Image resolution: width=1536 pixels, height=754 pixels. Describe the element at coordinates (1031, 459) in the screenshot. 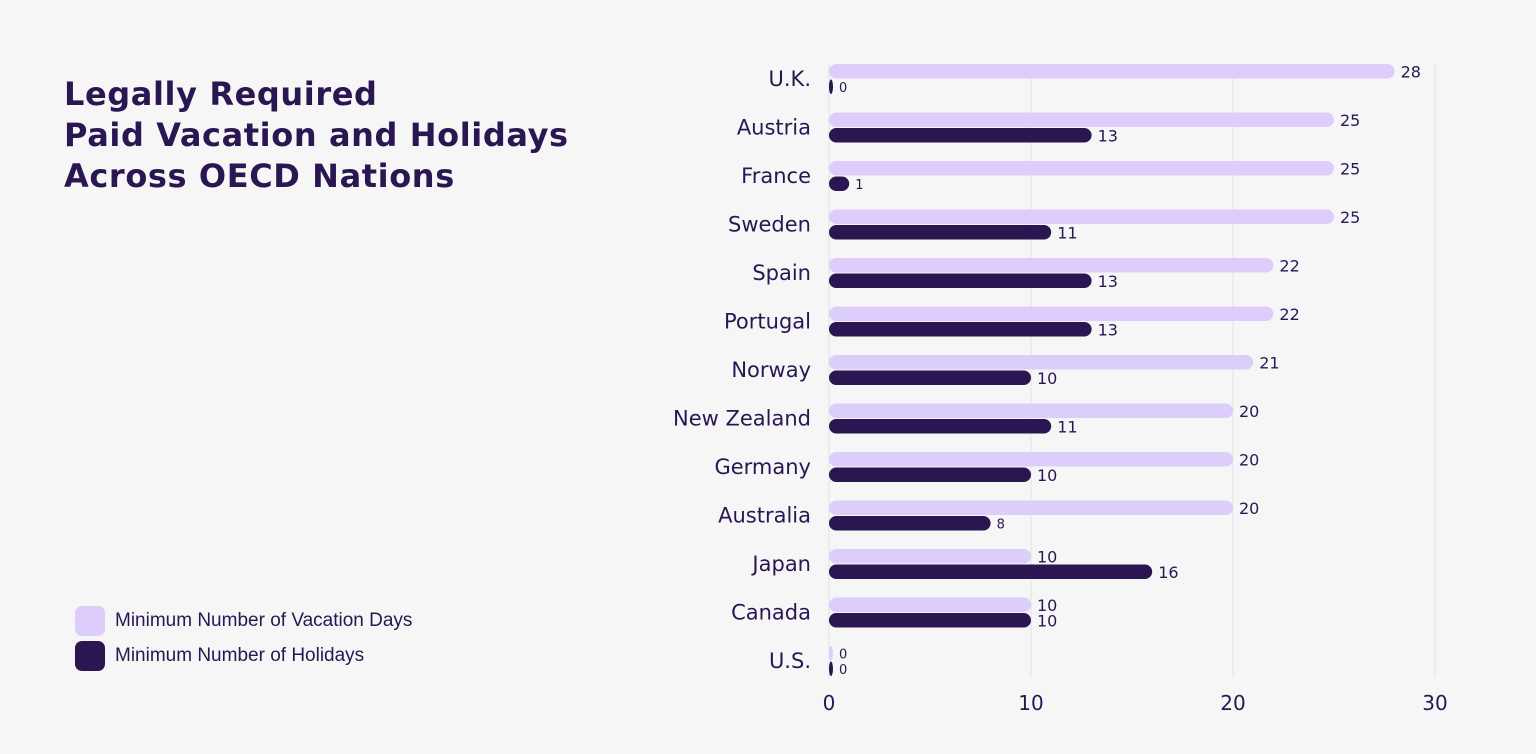

I see `vacation-bar-germany` at that location.